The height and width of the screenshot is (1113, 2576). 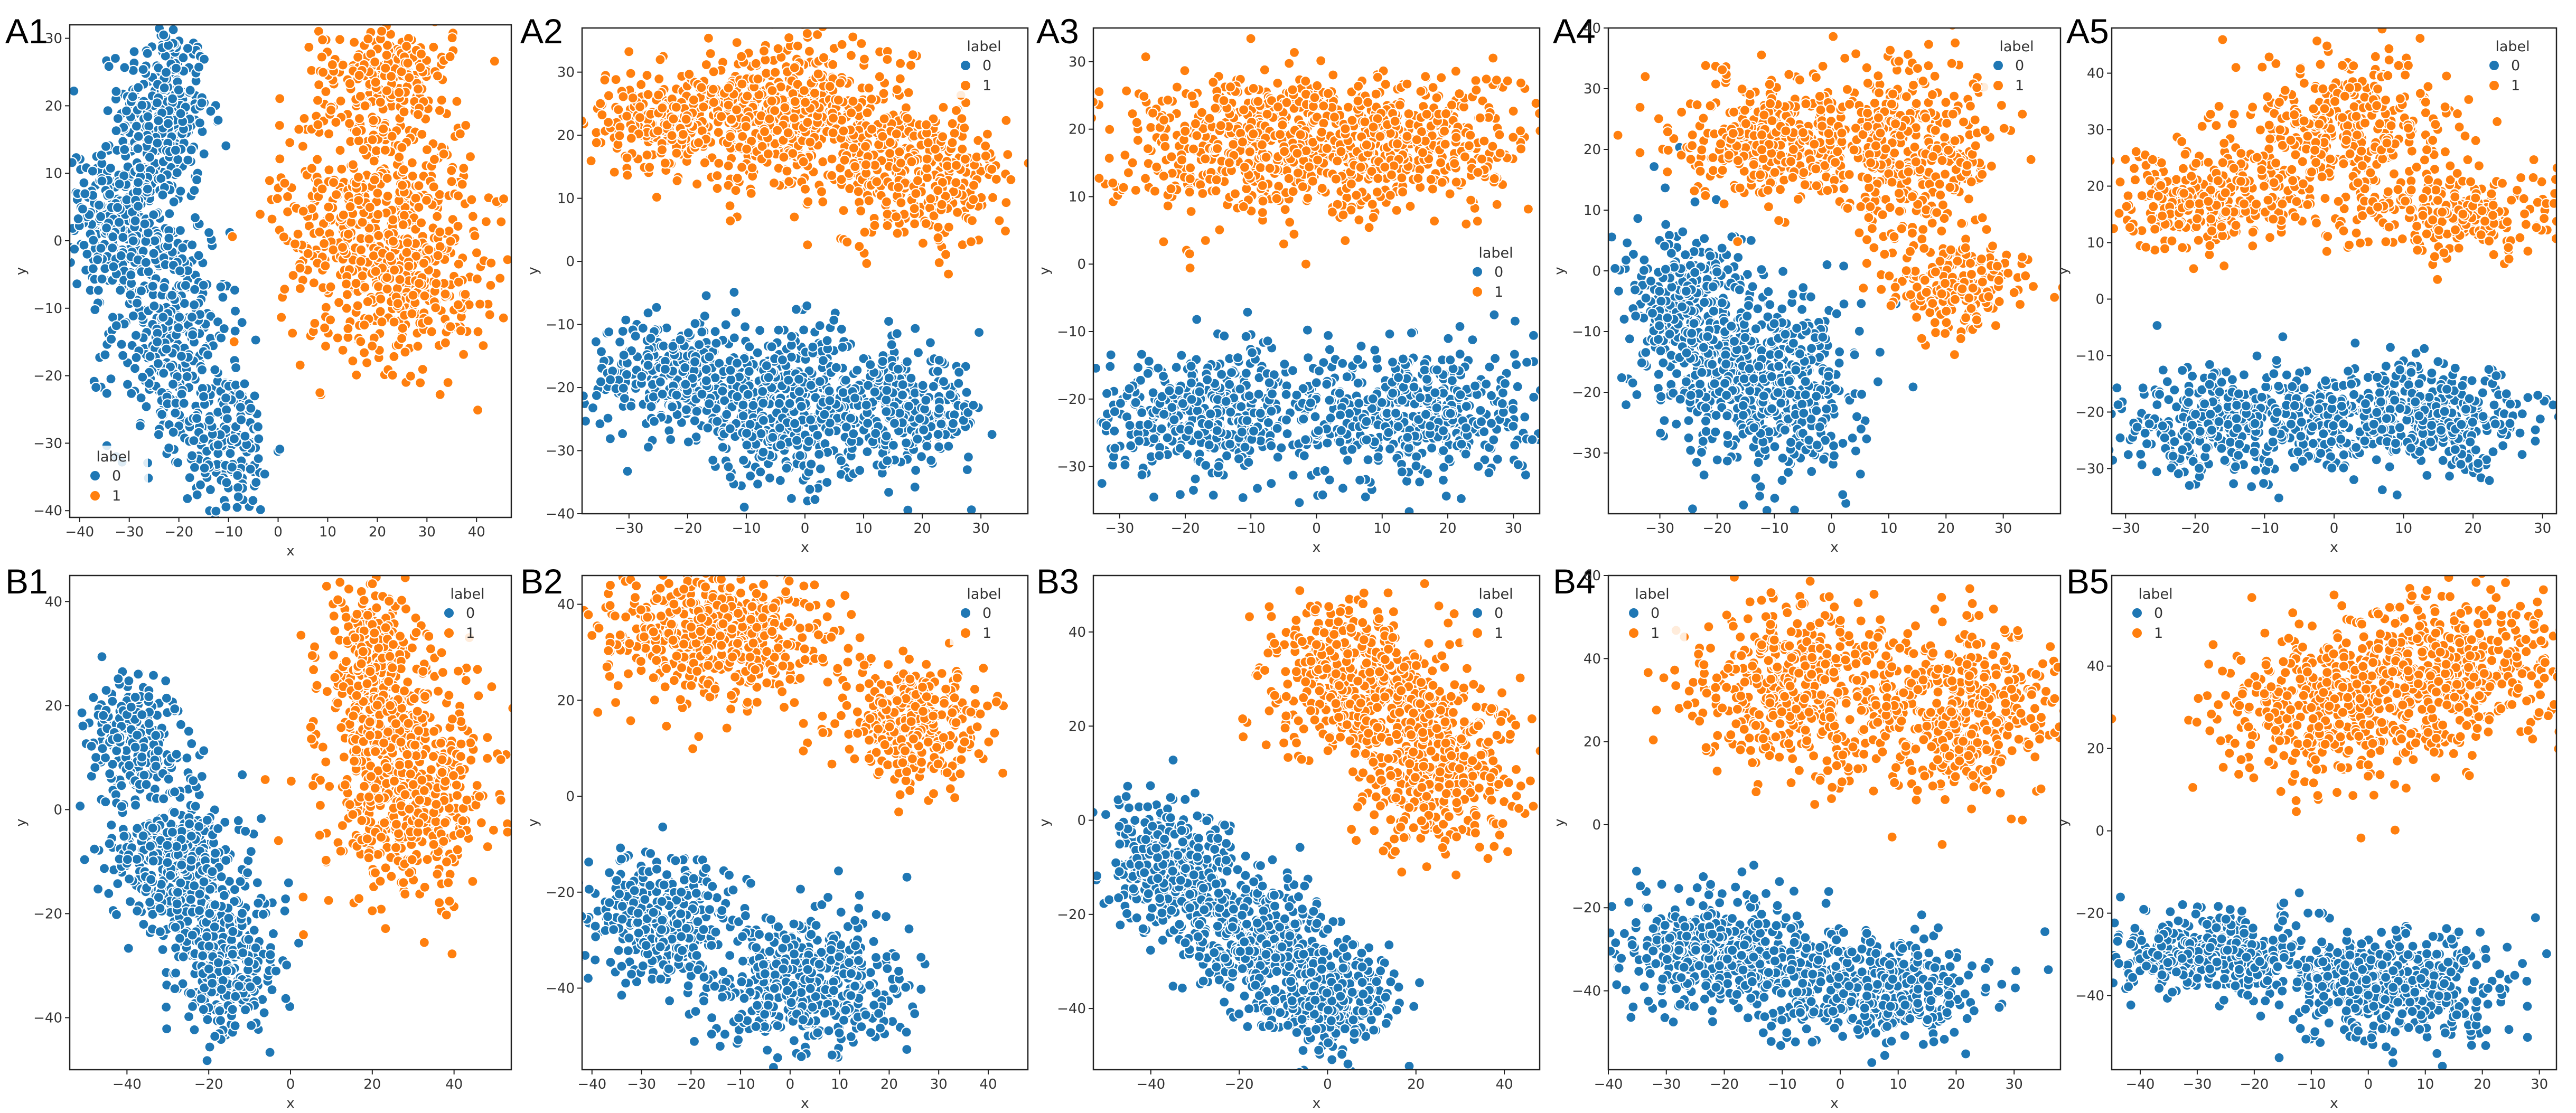 I want to click on x-axis-label: x, so click(x=290, y=551).